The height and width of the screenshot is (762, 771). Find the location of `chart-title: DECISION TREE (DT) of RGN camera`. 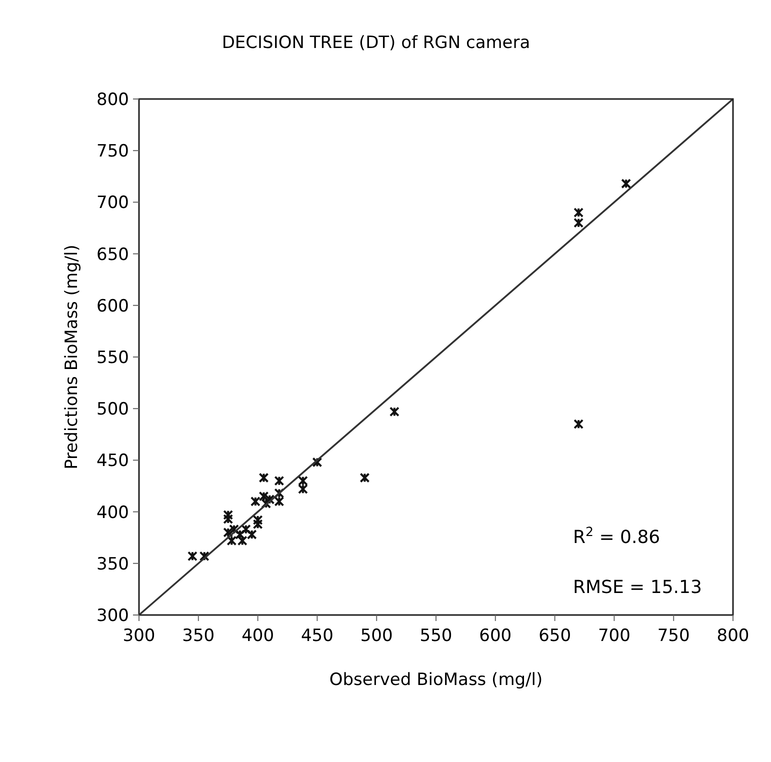

chart-title: DECISION TREE (DT) of RGN camera is located at coordinates (376, 43).